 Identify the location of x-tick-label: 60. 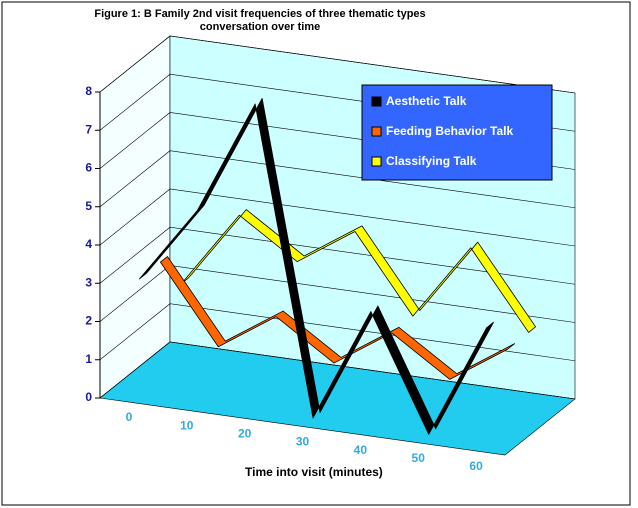
(476, 466).